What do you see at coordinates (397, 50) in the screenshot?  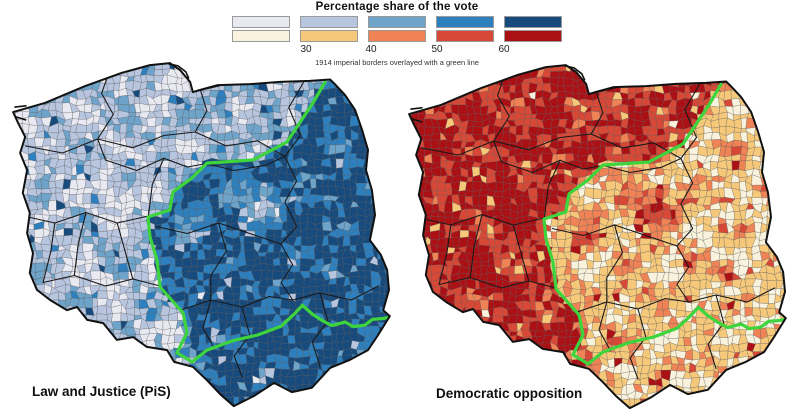 I see `legend-ticks: 30 40 50 60` at bounding box center [397, 50].